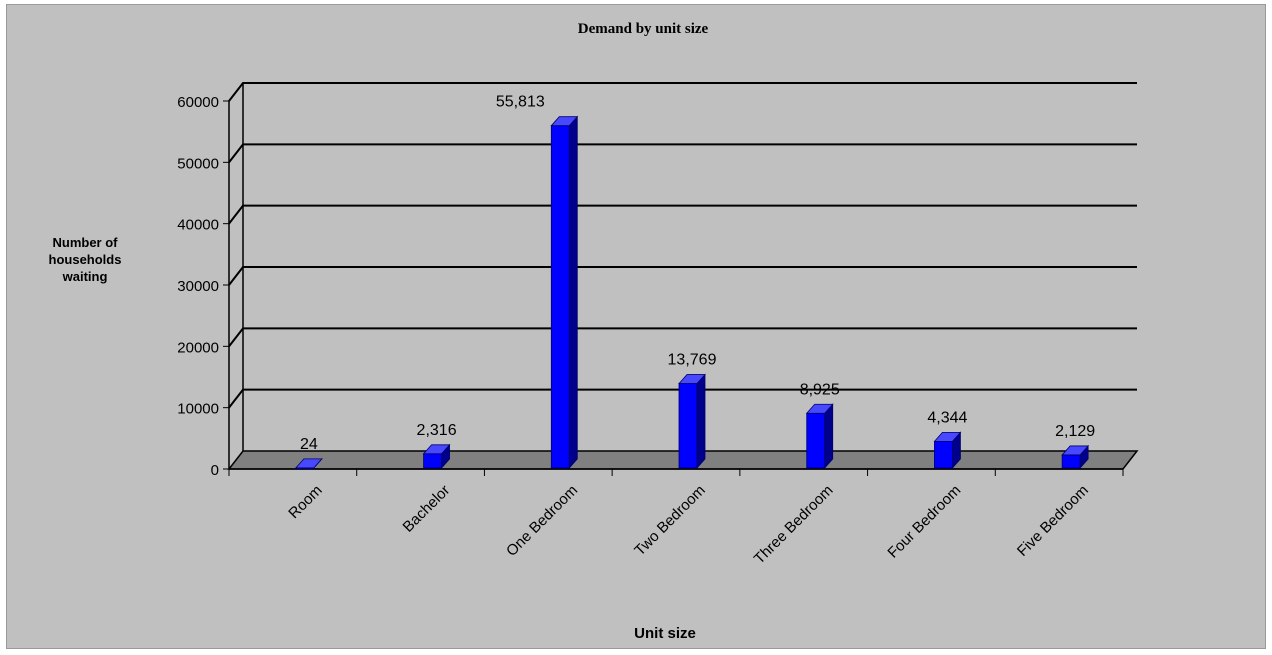 This screenshot has height=655, width=1272. What do you see at coordinates (794, 525) in the screenshot?
I see `x-tick-label: Three Bedroom` at bounding box center [794, 525].